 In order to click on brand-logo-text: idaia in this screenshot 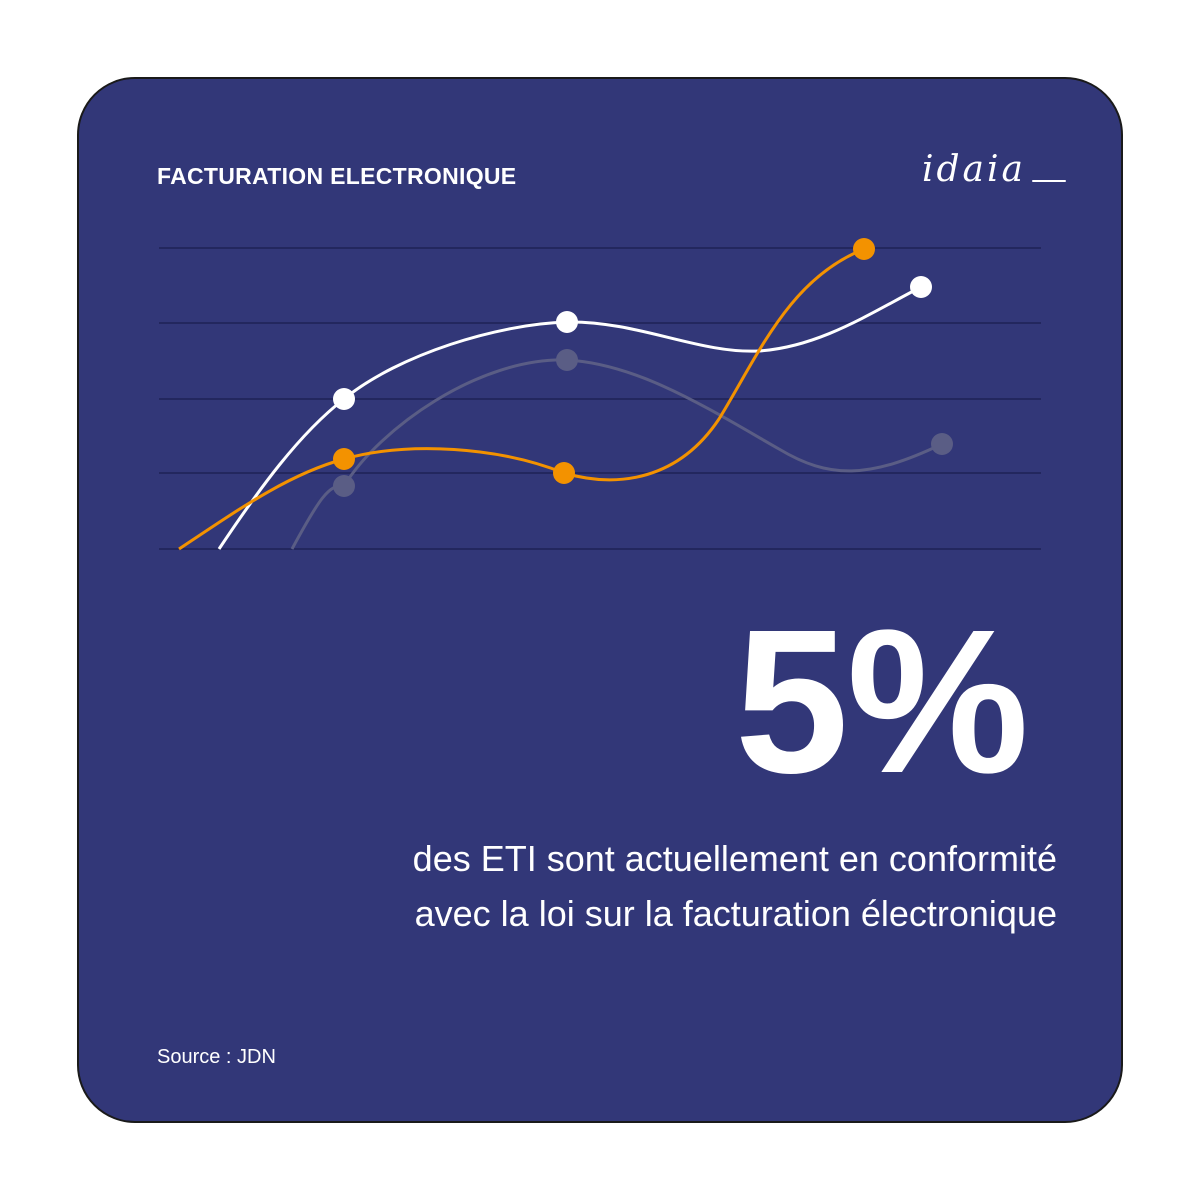, I will do `click(974, 169)`.